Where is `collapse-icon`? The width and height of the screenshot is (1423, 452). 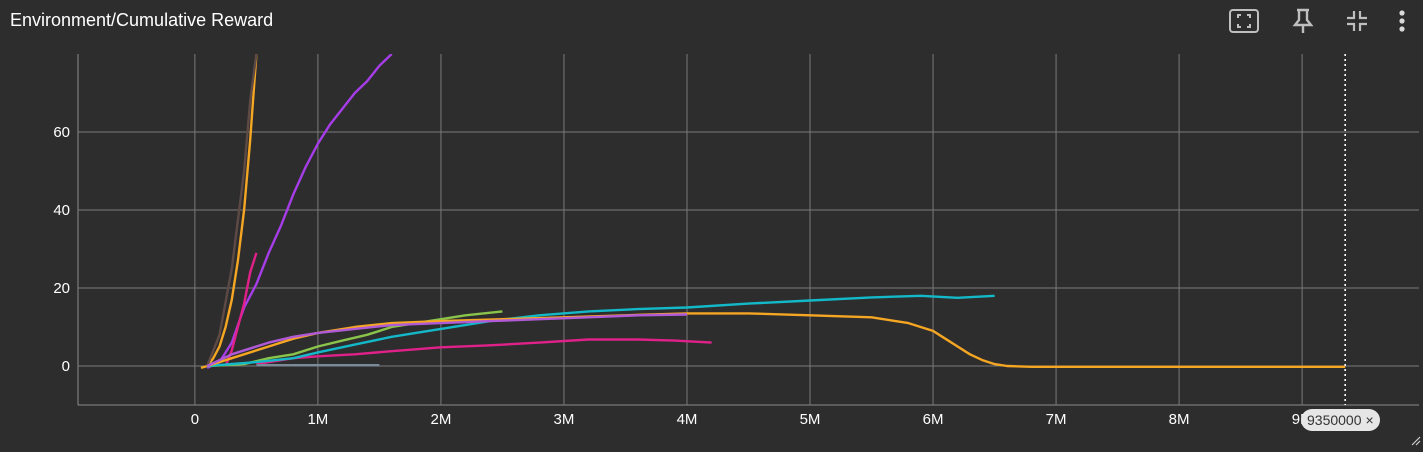 collapse-icon is located at coordinates (1357, 21).